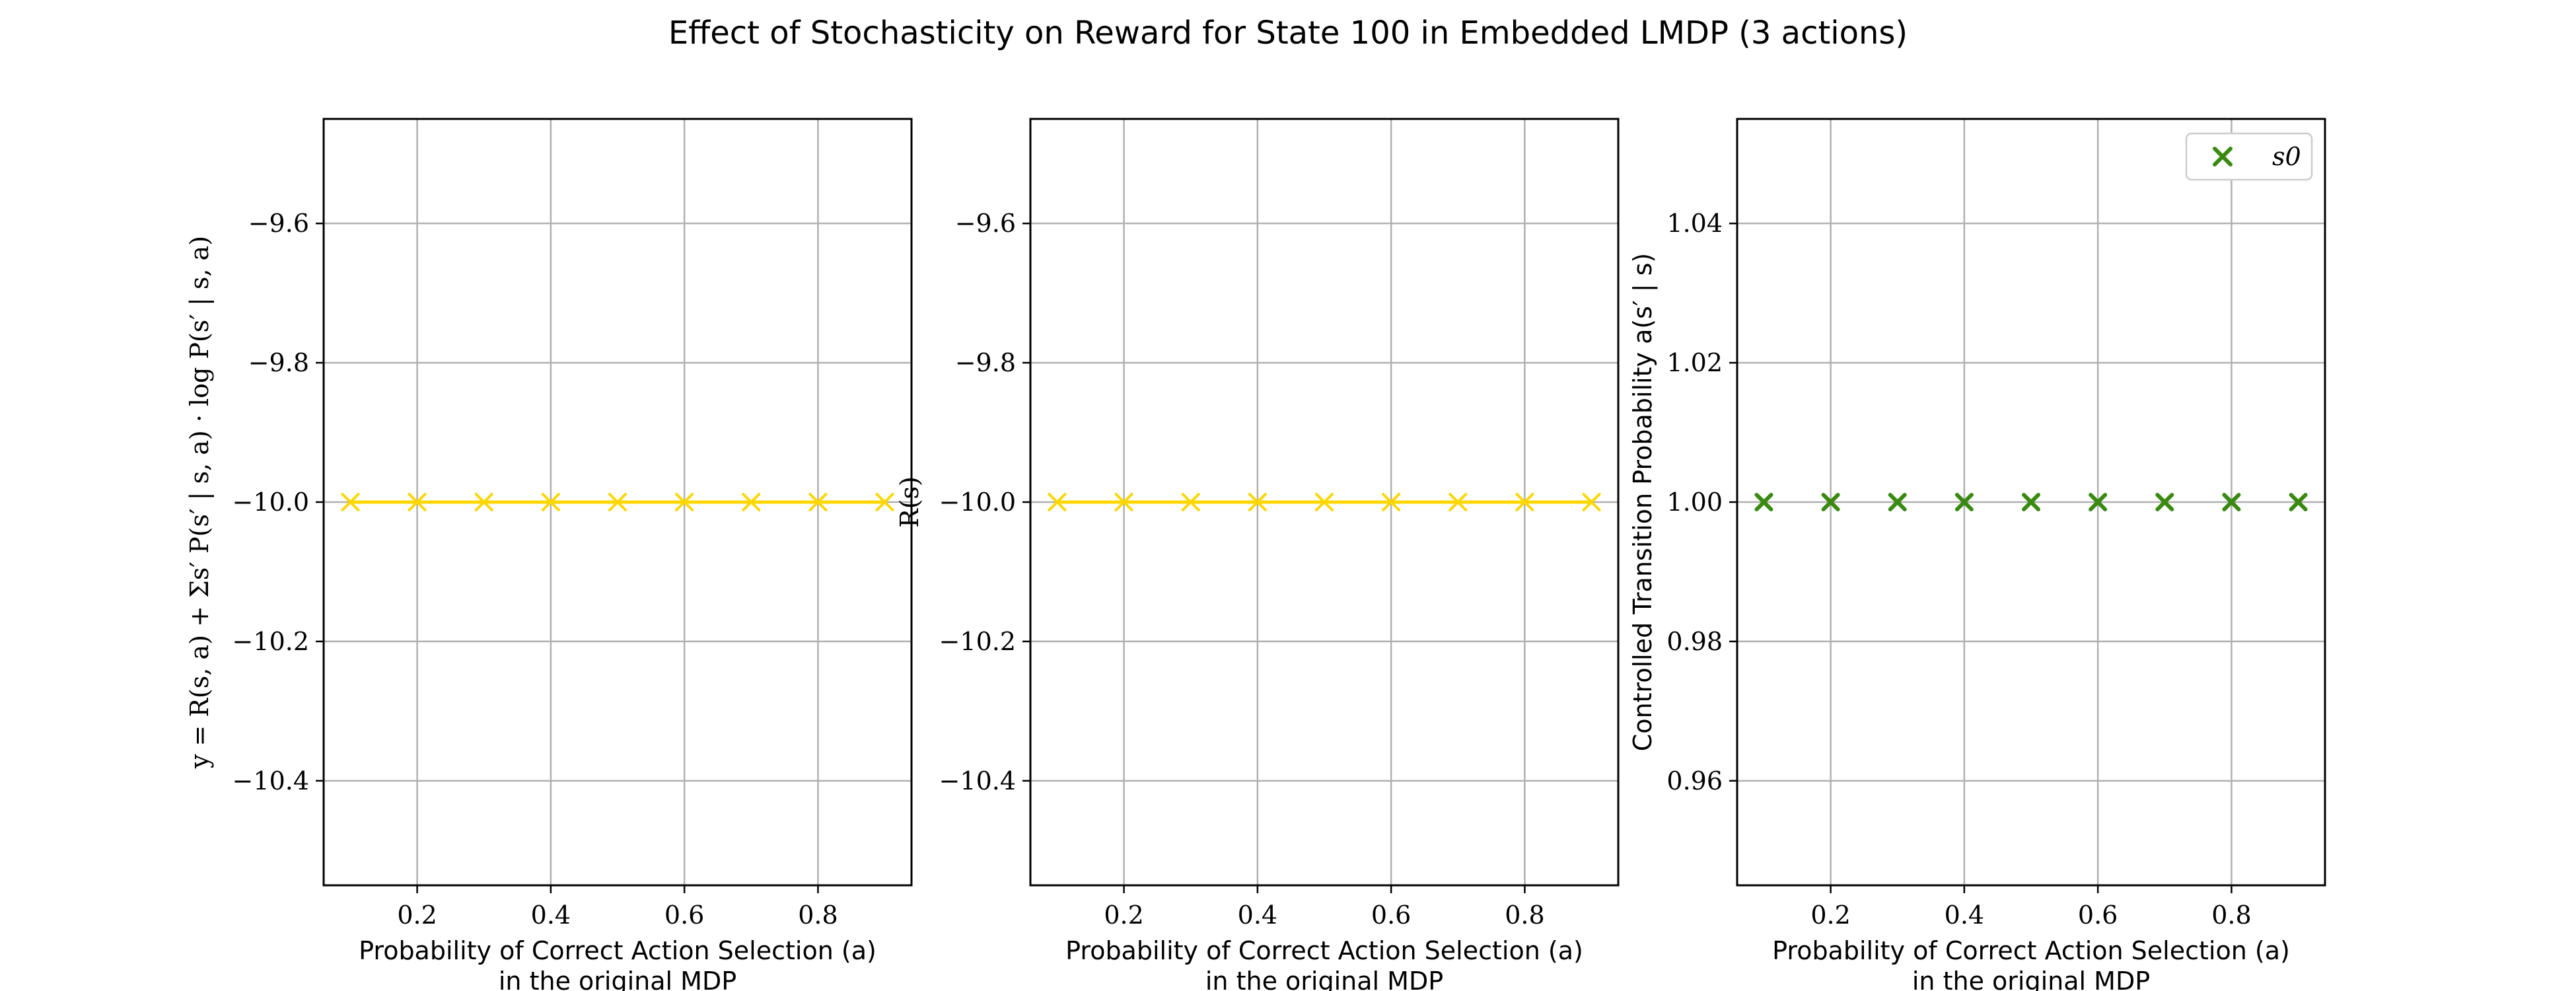 This screenshot has height=991, width=2576. I want to click on legend-label: s0, so click(2286, 156).